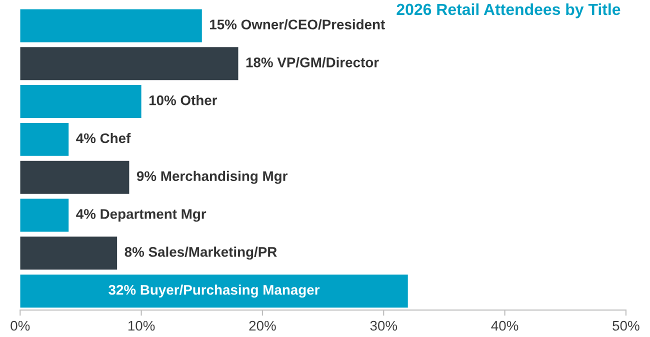  I want to click on text: 4% Department Mgr, so click(141, 215).